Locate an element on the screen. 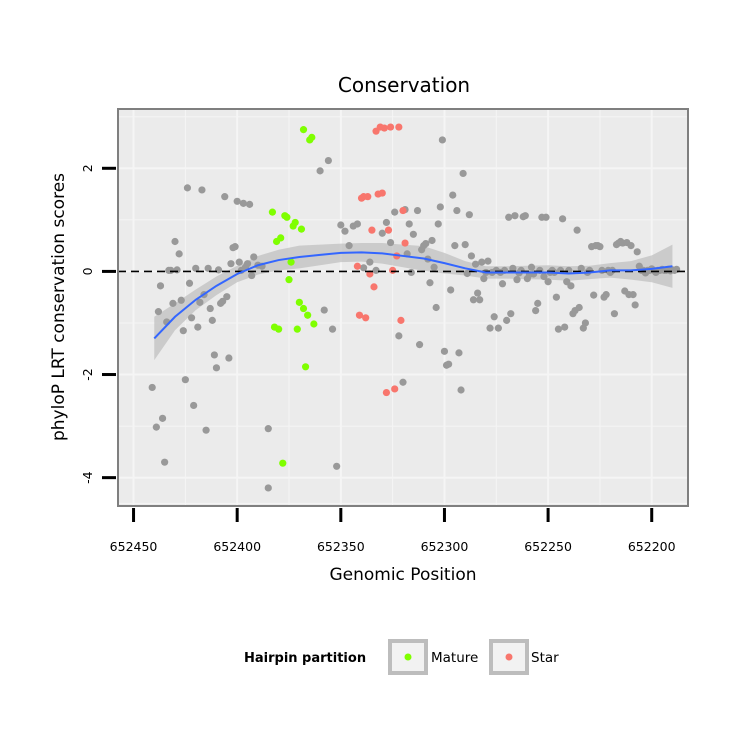 The height and width of the screenshot is (750, 750). legend-label-mature: Mature is located at coordinates (454, 658).